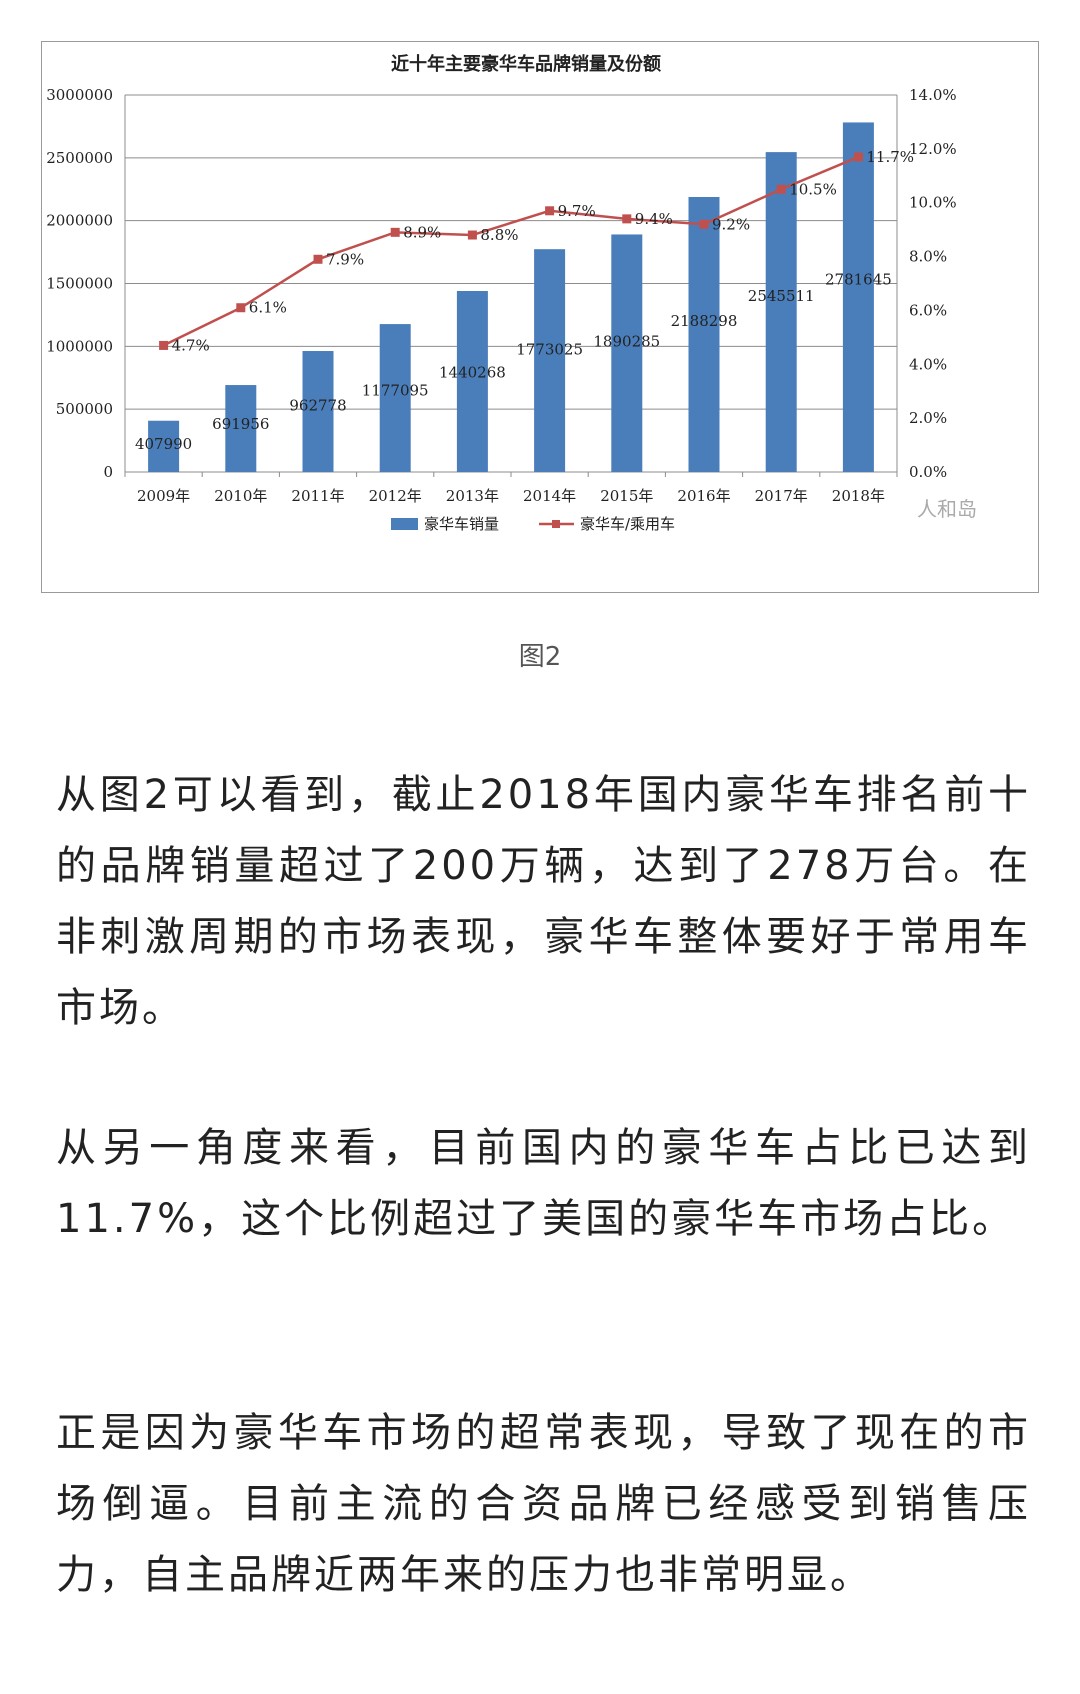 This screenshot has height=1694, width=1080. What do you see at coordinates (928, 472) in the screenshot?
I see `y-right-tick-label: 0.0%` at bounding box center [928, 472].